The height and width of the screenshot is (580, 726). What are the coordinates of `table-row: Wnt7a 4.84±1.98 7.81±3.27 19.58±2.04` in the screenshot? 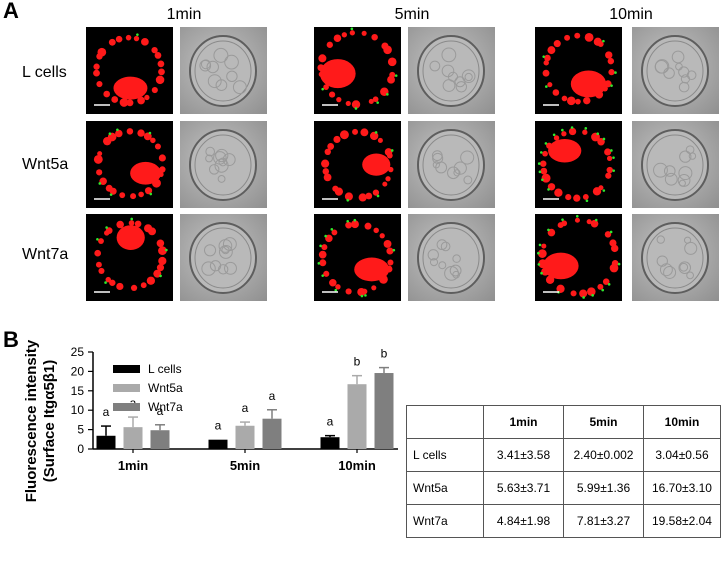 It's located at (563, 521).